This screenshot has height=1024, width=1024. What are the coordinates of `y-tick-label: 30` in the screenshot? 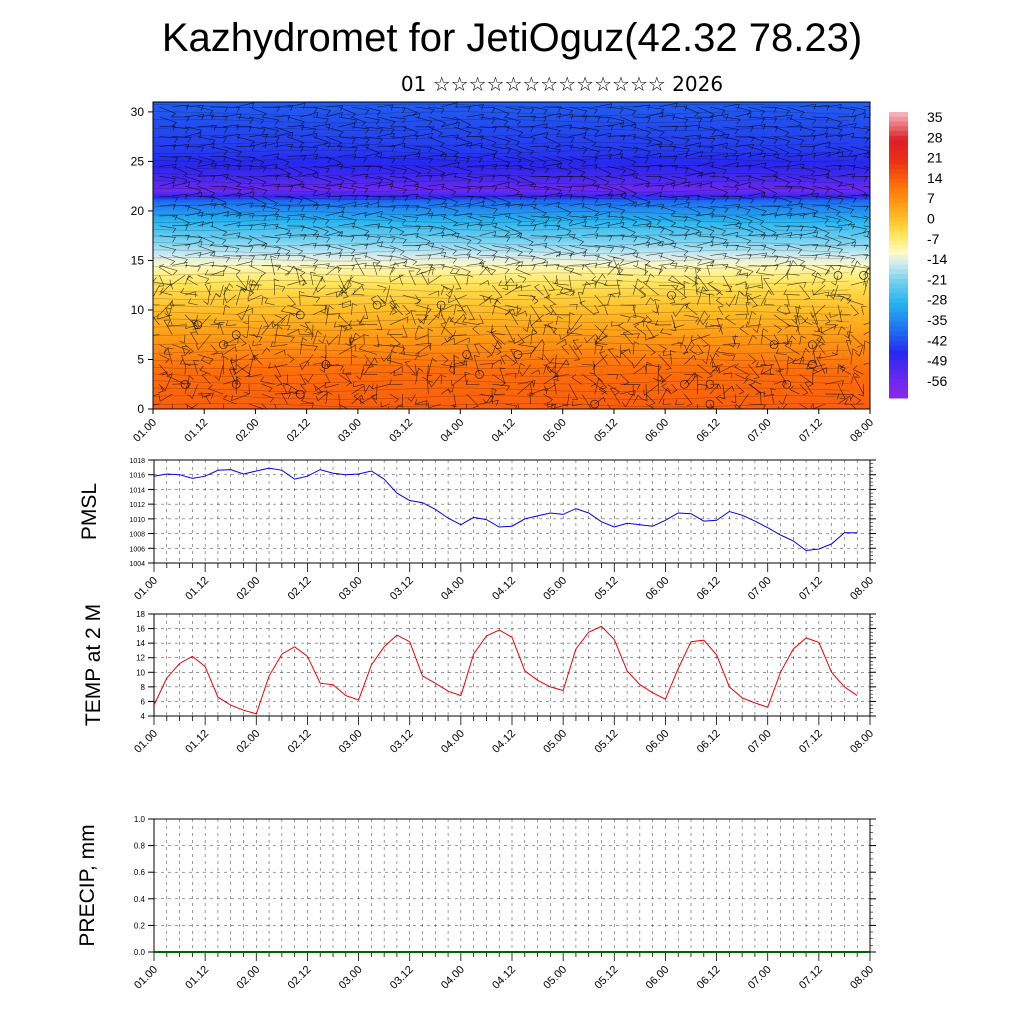 It's located at (138, 112).